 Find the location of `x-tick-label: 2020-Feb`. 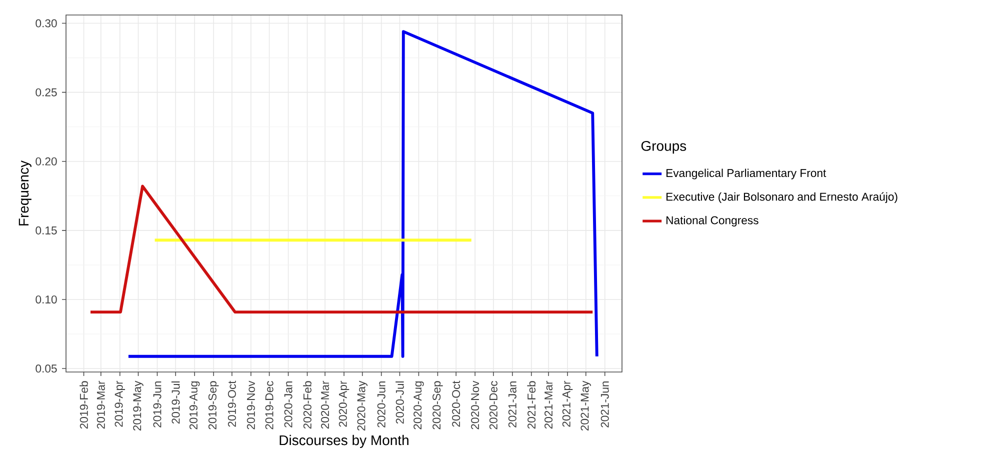

x-tick-label: 2020-Feb is located at coordinates (307, 405).